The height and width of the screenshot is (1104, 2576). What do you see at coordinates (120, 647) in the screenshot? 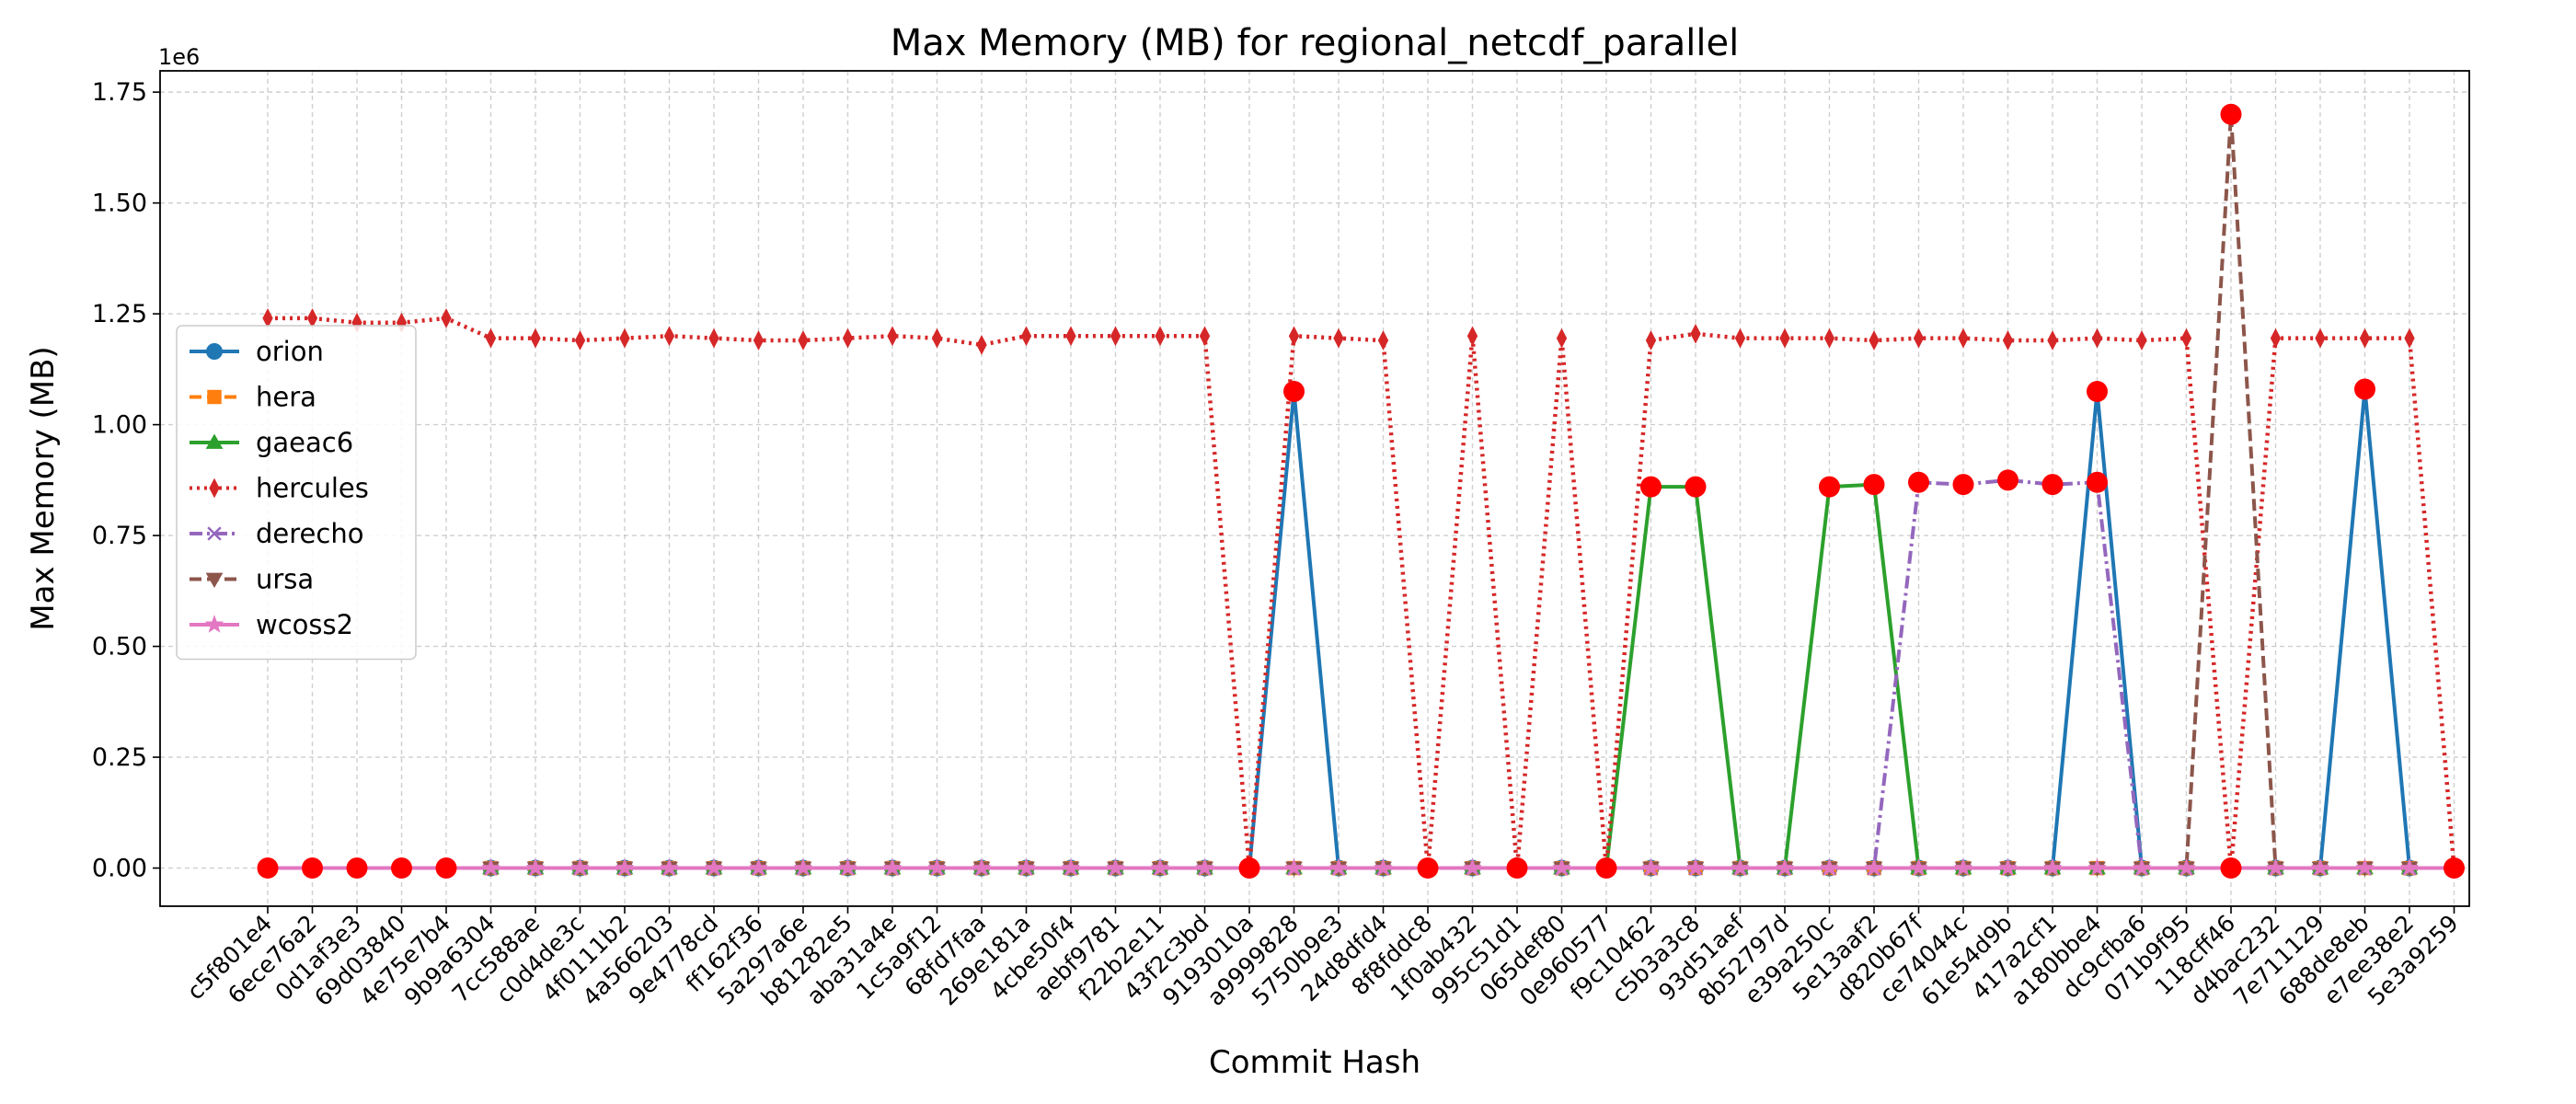
I see `y-tick-label: 0.50` at bounding box center [120, 647].